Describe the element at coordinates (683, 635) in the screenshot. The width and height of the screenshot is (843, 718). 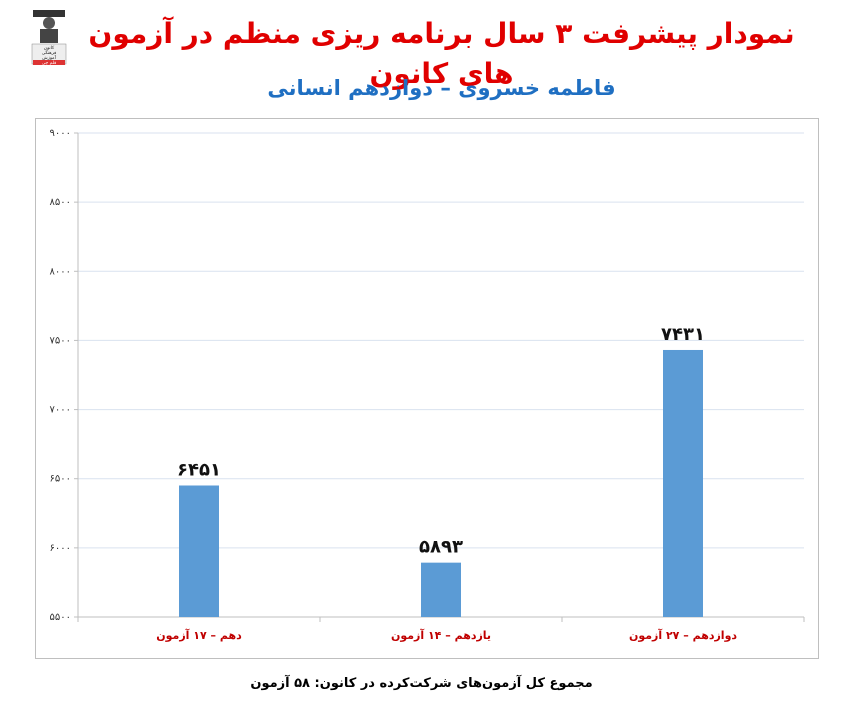
I see `x-tick-label: دوازدهم – ۲۷ آزمون` at that location.